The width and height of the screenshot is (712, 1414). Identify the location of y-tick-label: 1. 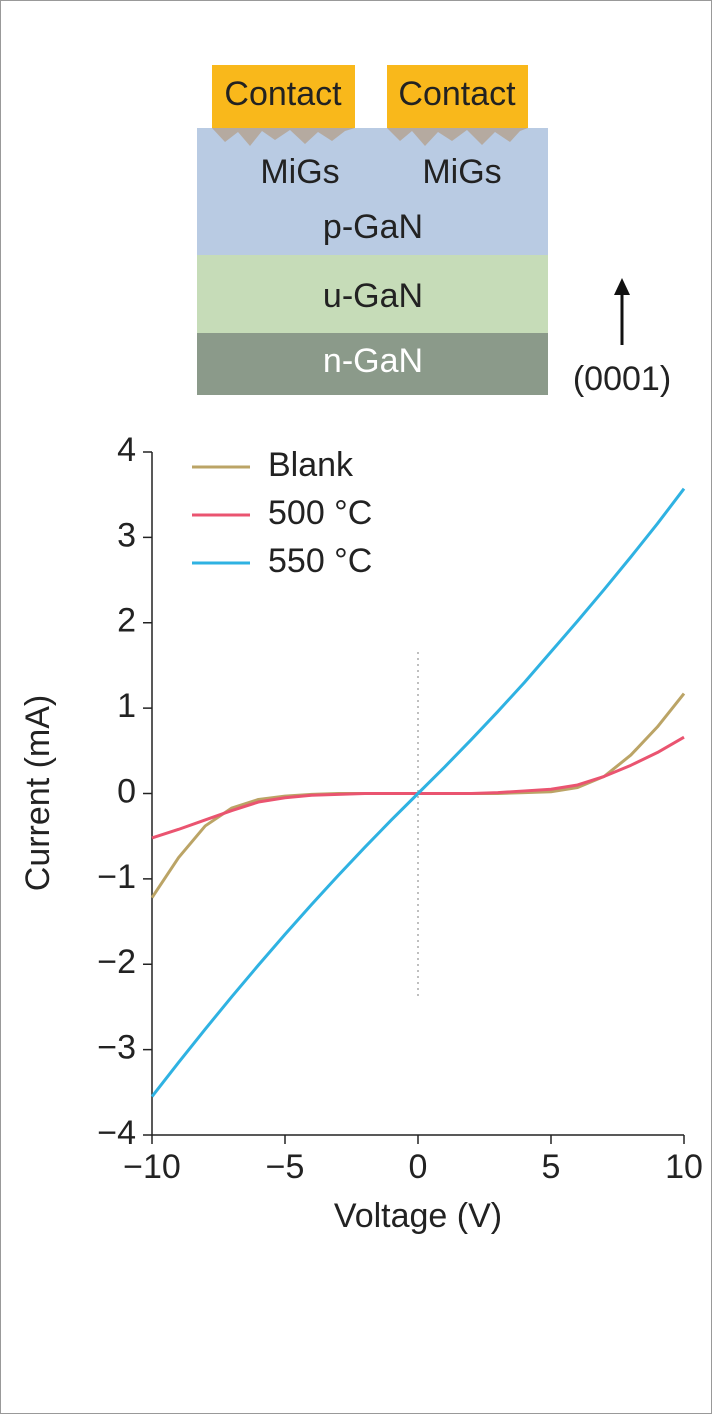
(126, 706).